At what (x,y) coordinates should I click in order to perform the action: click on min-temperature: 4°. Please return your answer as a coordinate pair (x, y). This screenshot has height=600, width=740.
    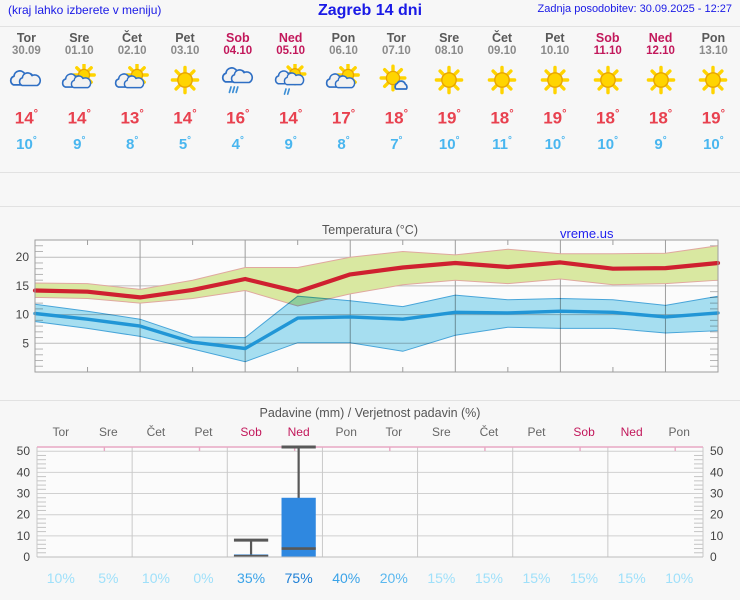
    Looking at the image, I should click on (237, 143).